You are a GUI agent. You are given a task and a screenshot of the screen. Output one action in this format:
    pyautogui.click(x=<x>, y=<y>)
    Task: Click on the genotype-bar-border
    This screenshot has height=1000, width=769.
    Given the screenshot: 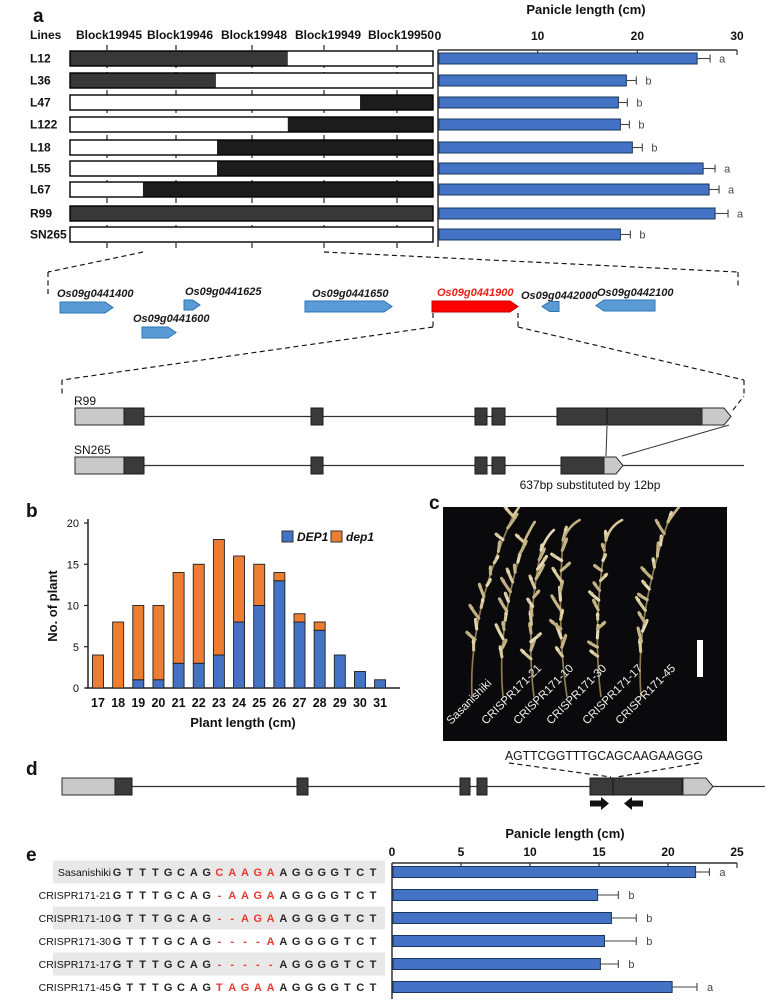 What is the action you would take?
    pyautogui.click(x=251, y=80)
    